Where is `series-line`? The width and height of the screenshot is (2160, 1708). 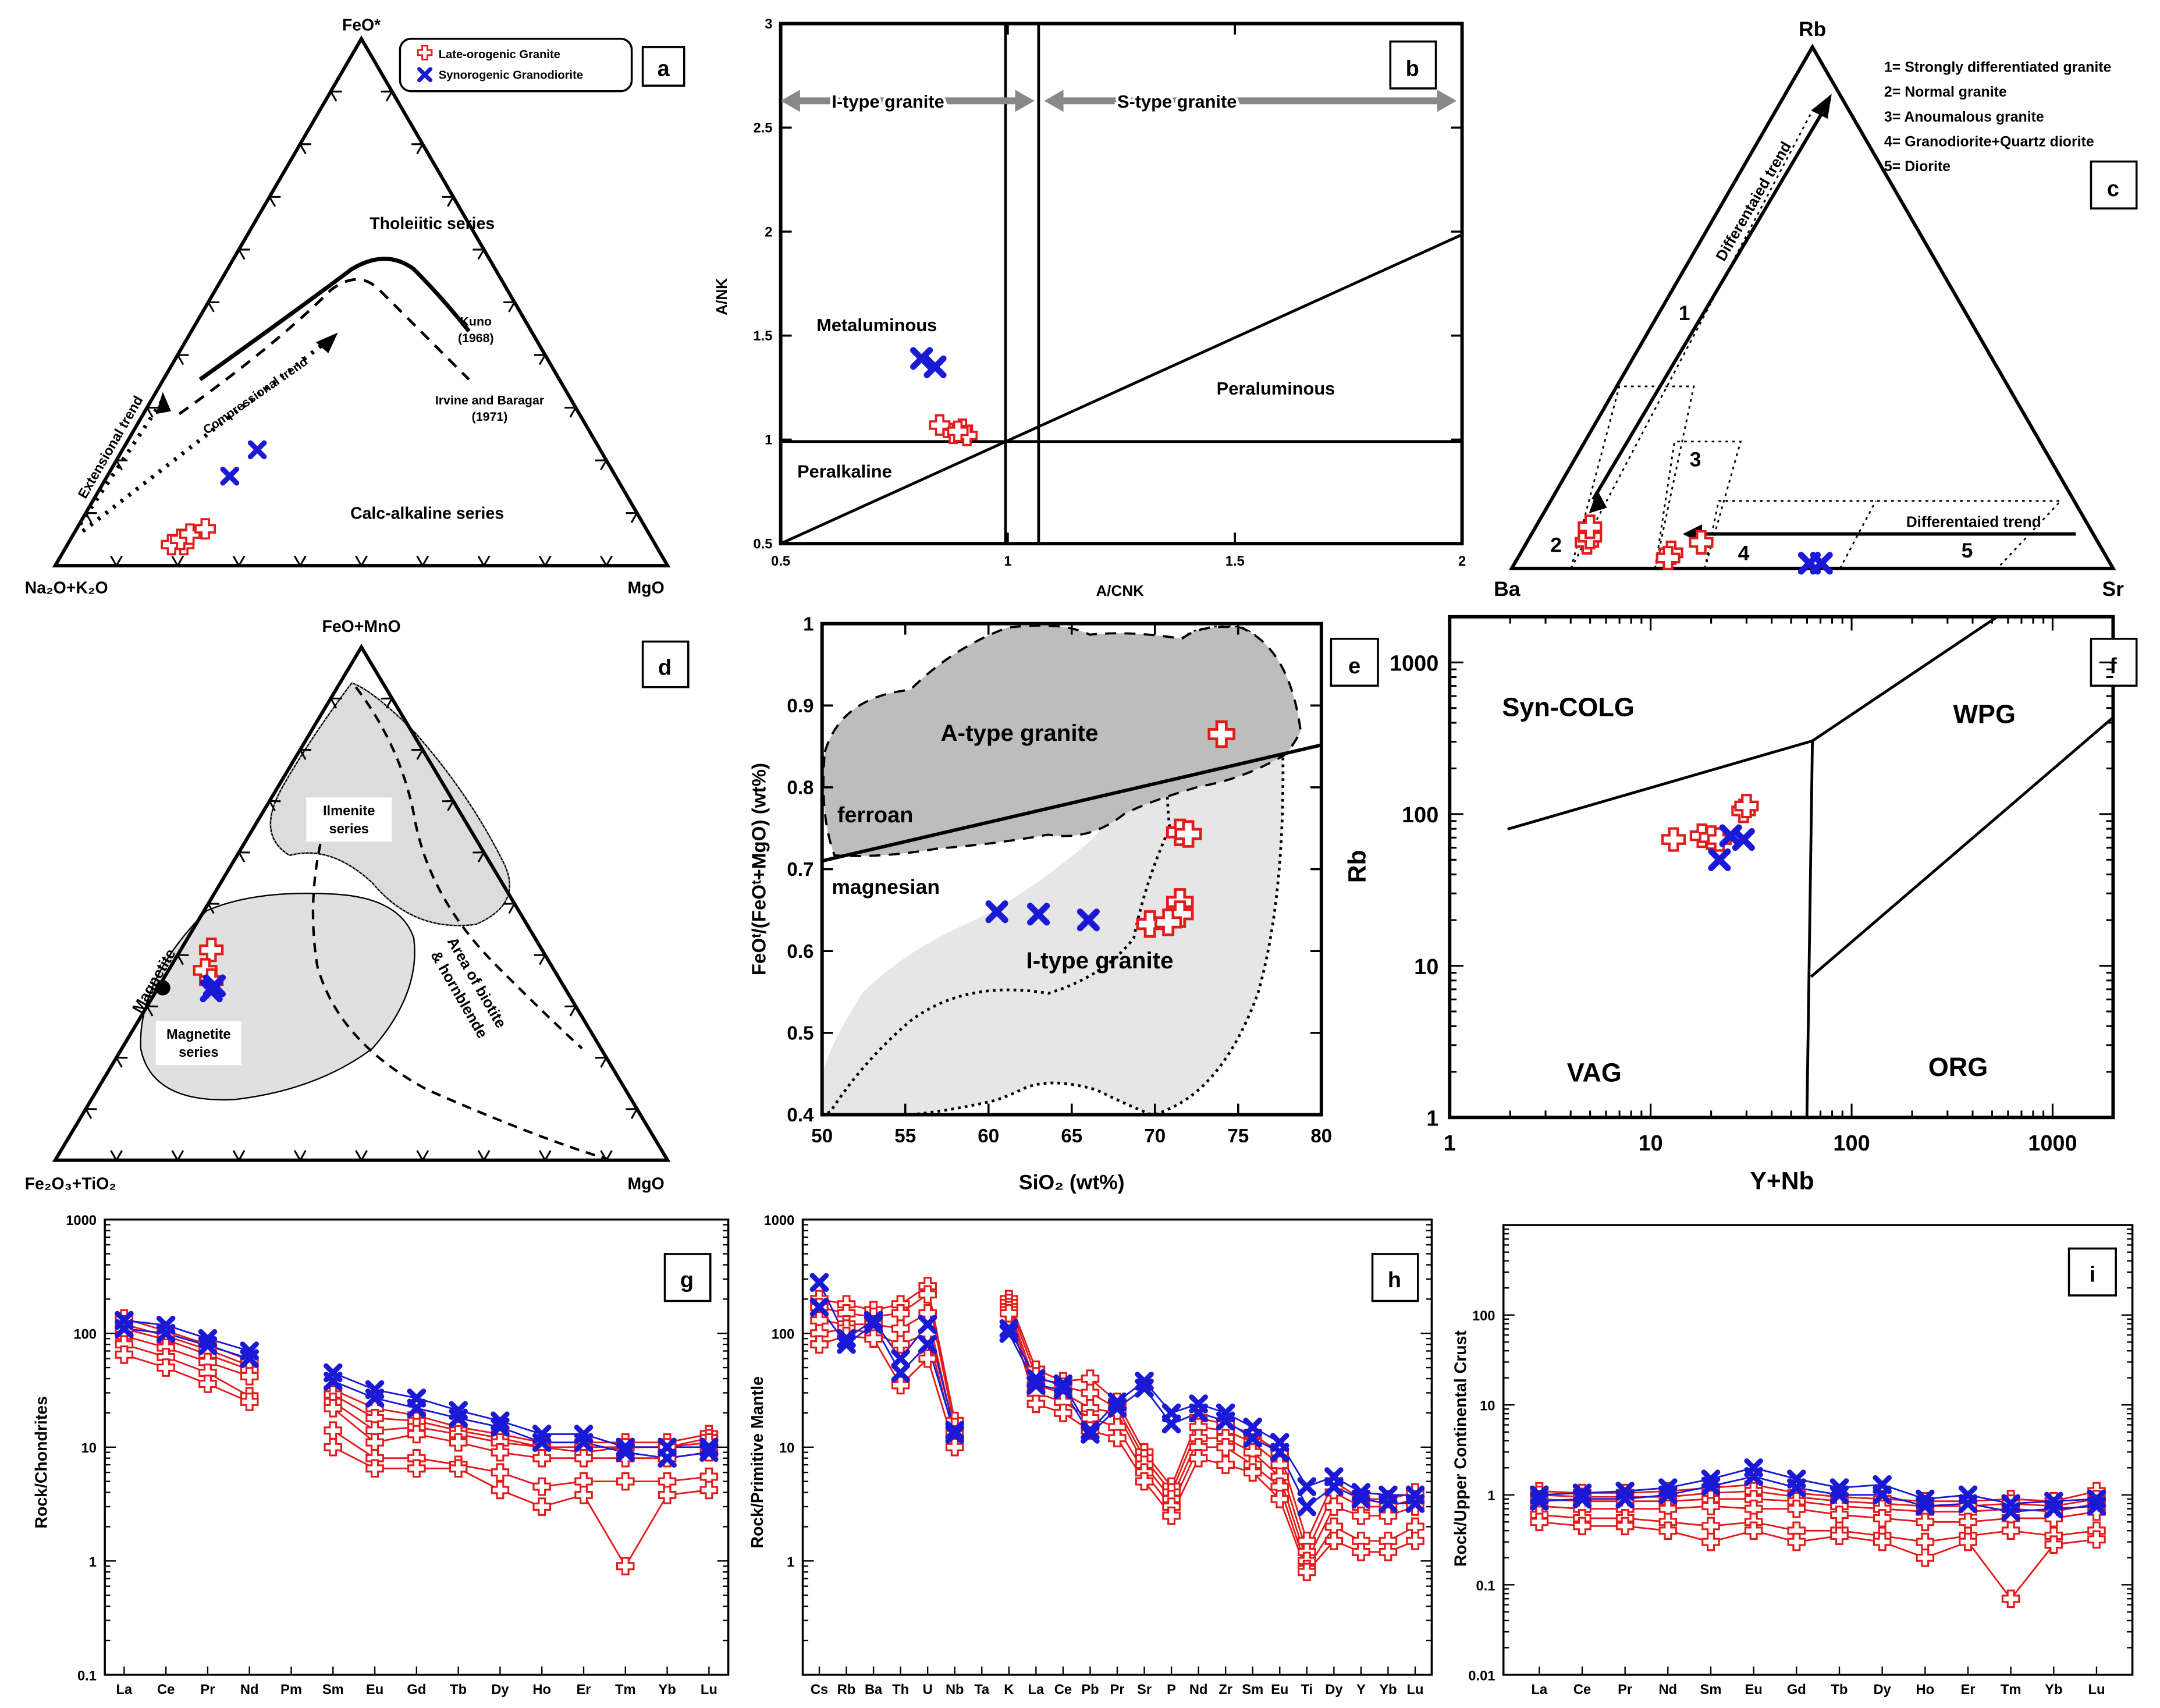 series-line is located at coordinates (416, 1397).